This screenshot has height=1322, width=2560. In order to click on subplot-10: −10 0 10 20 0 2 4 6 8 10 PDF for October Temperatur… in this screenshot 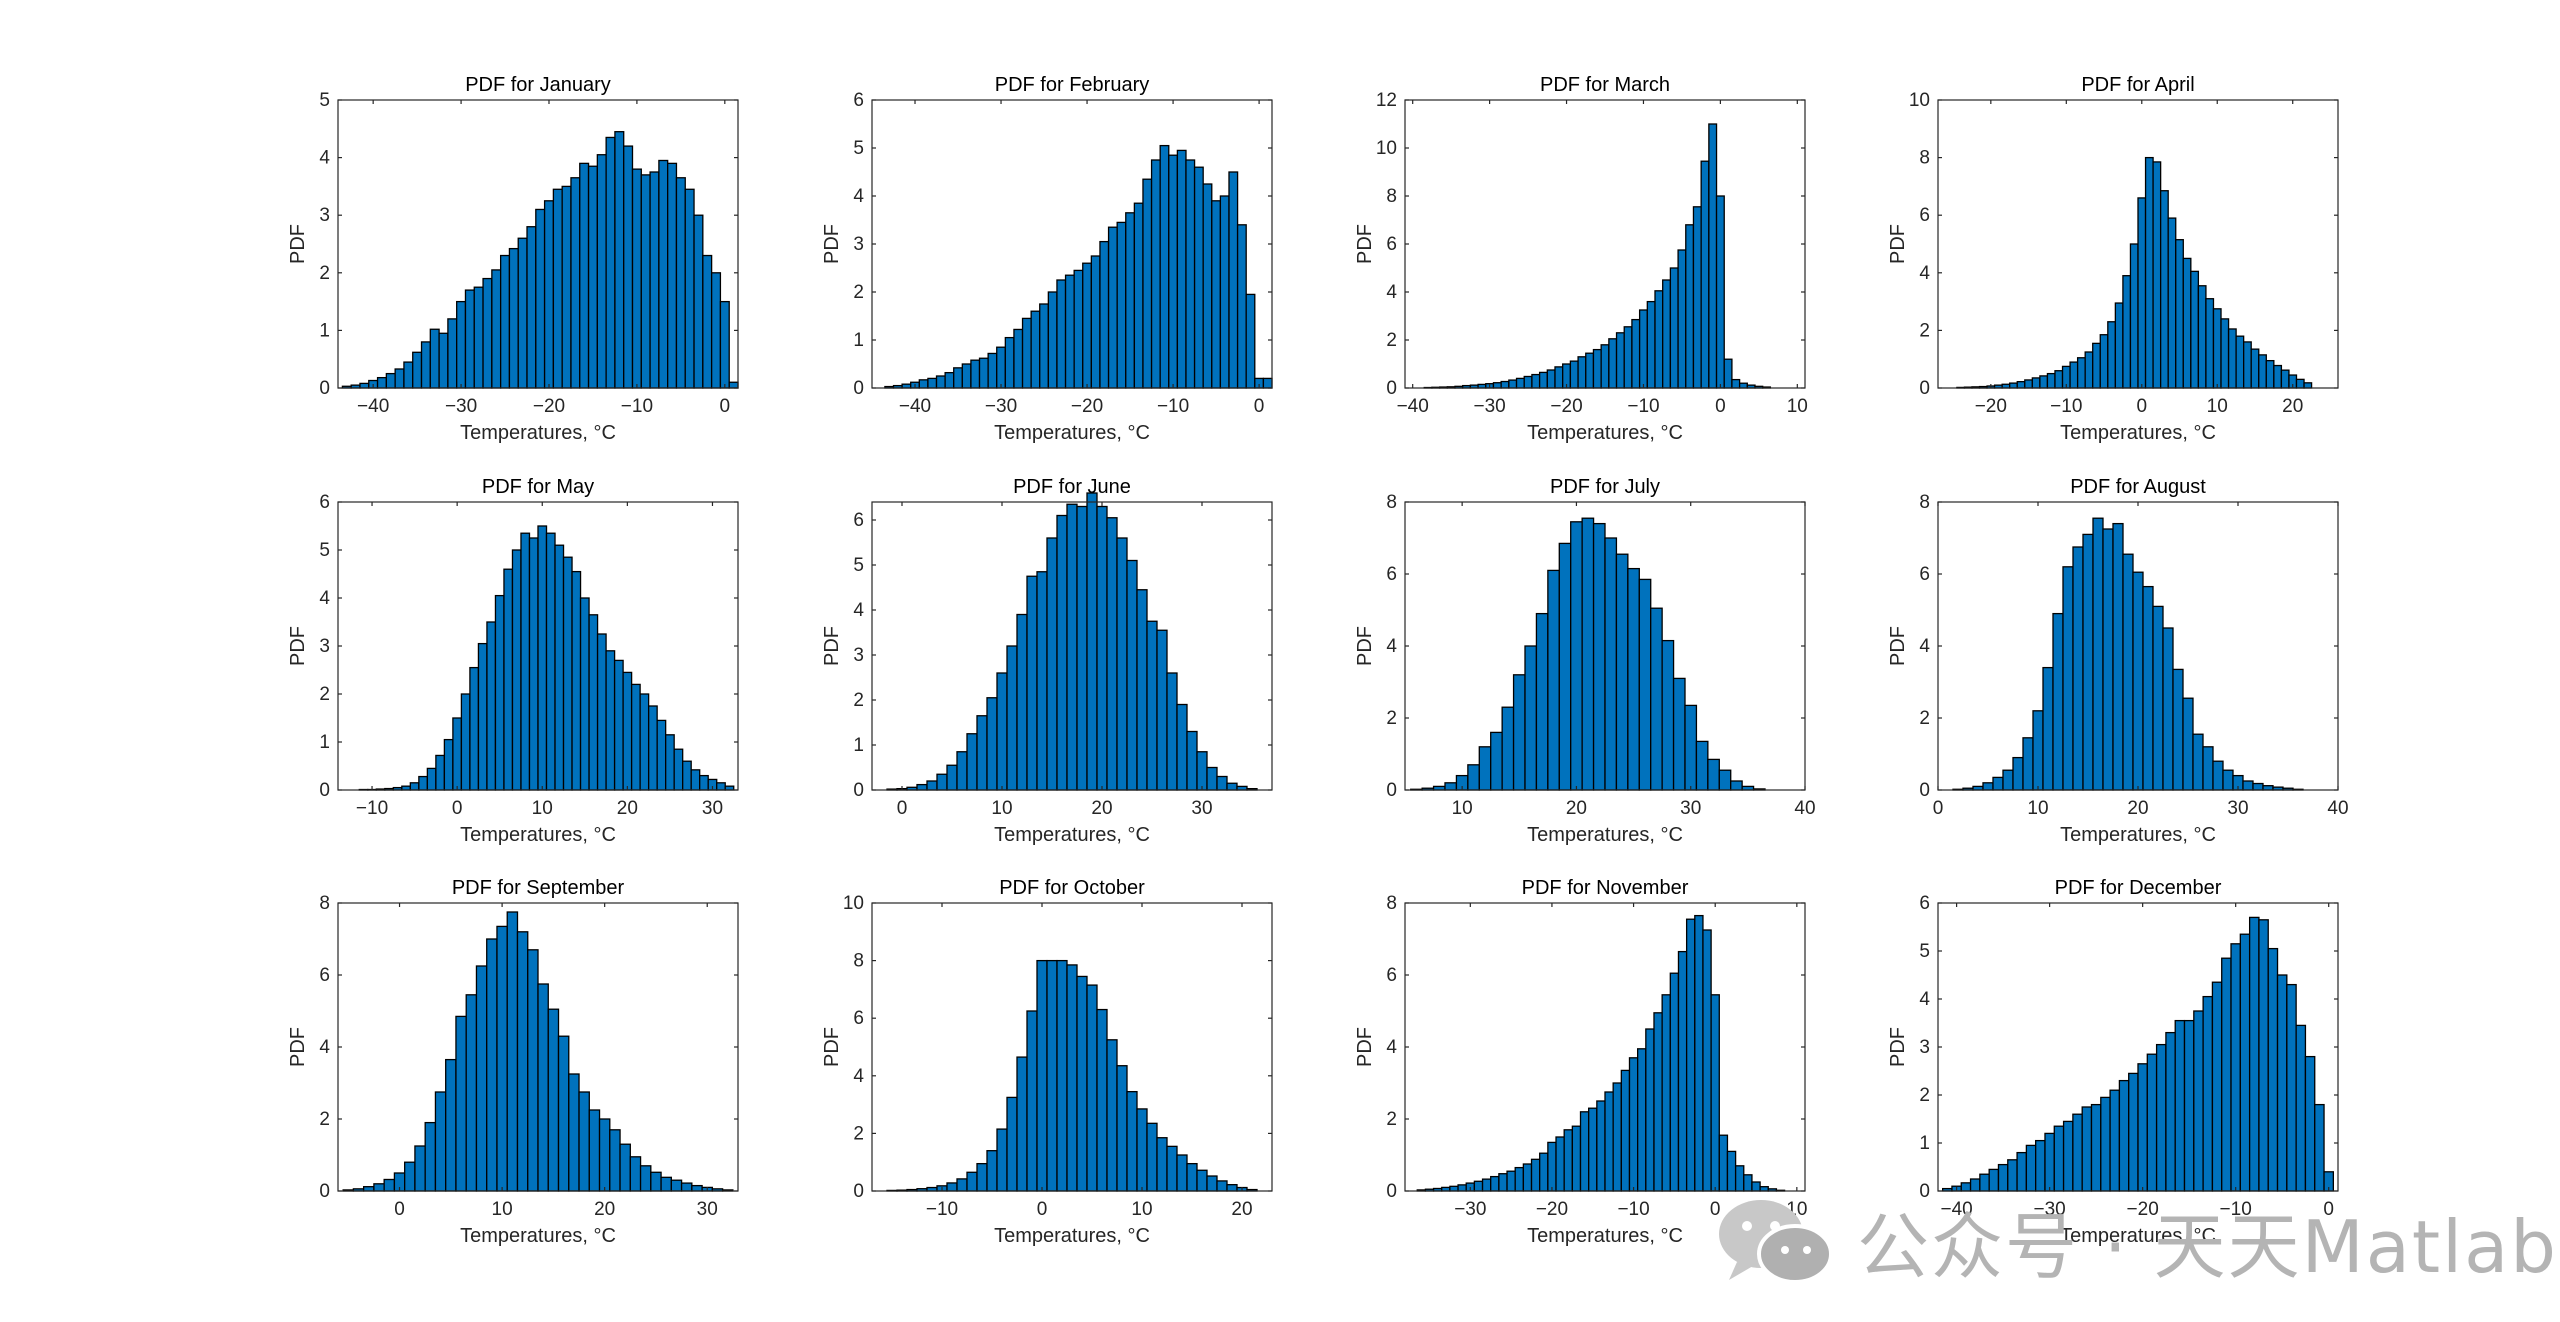, I will do `click(1047, 1062)`.